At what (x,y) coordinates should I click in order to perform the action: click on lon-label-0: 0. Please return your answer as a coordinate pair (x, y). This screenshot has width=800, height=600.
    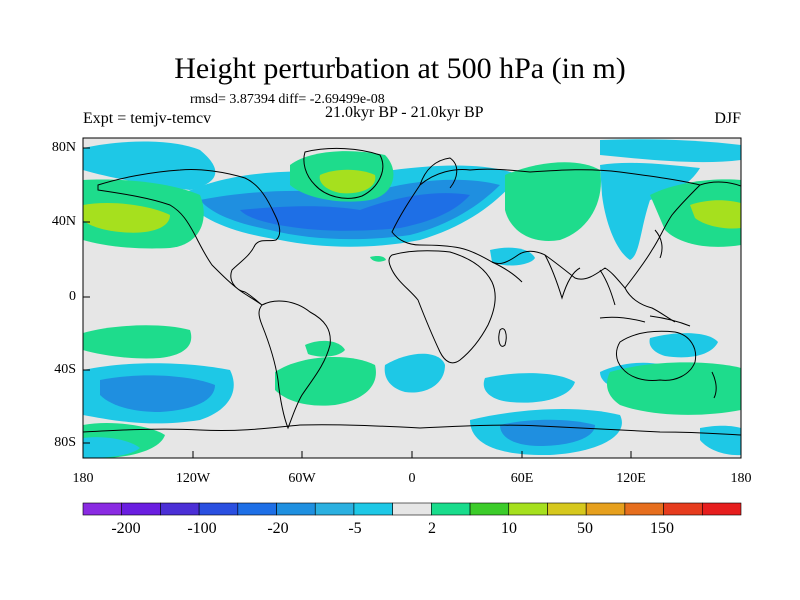
    Looking at the image, I should click on (412, 478).